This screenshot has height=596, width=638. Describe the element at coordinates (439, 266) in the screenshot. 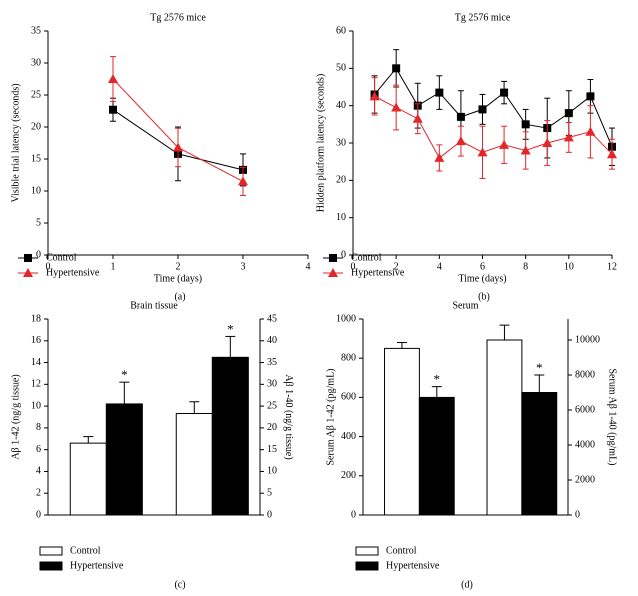

I see `x-tick-label: 4` at that location.